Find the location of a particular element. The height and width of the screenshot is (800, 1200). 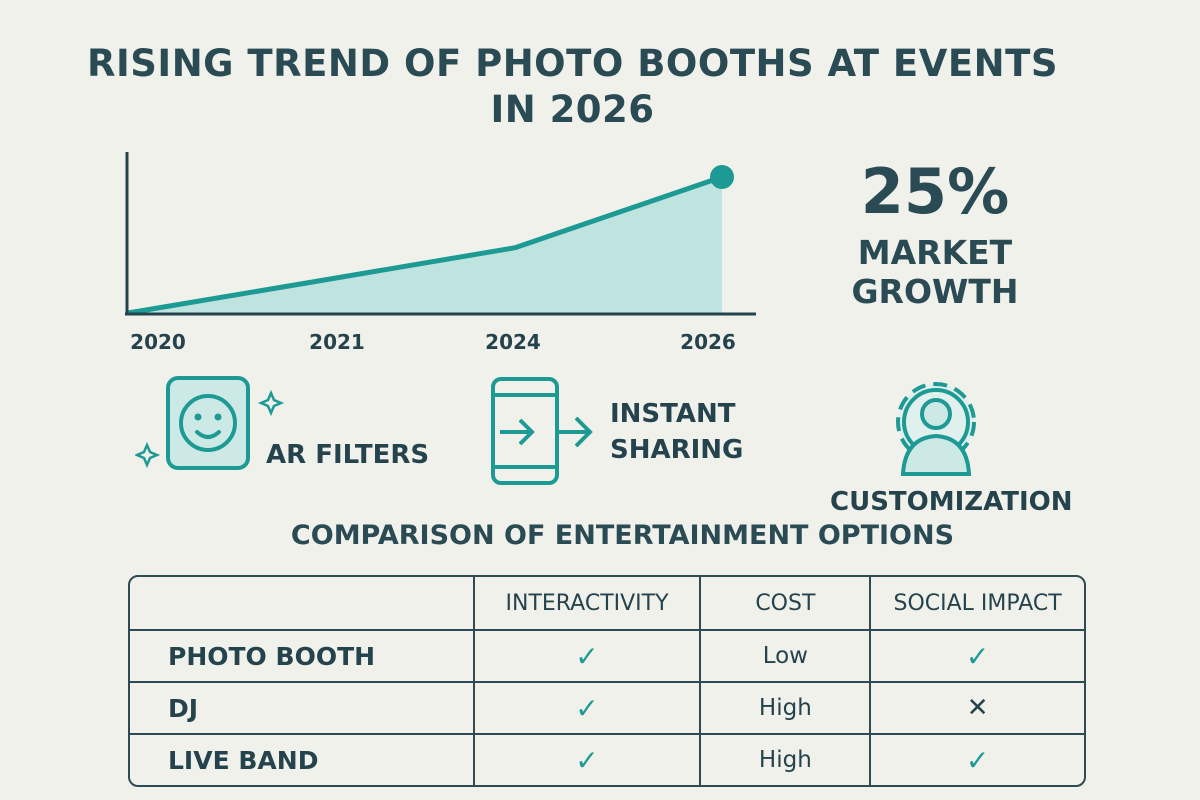

gear-user-icon is located at coordinates (936, 429).